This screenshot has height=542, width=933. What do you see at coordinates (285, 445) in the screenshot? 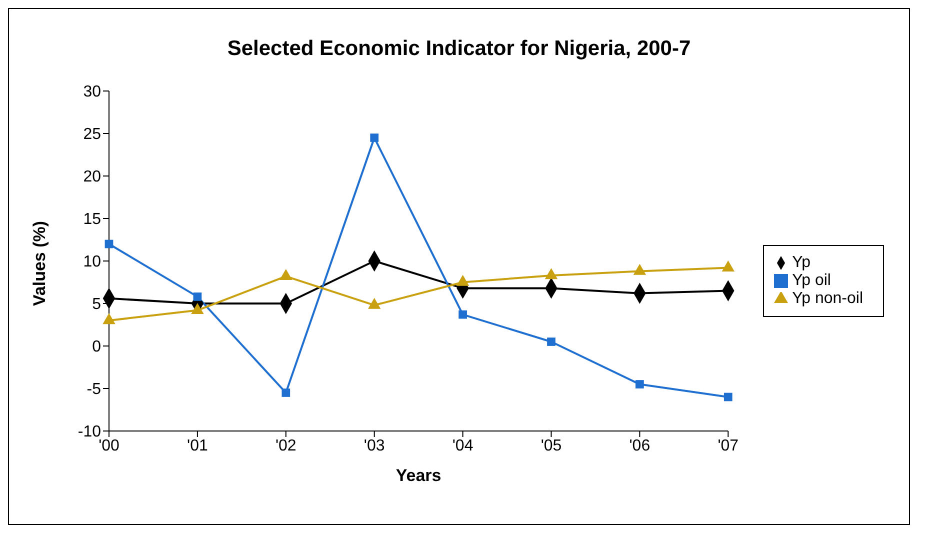
I see `x-tick-label: '02` at bounding box center [285, 445].